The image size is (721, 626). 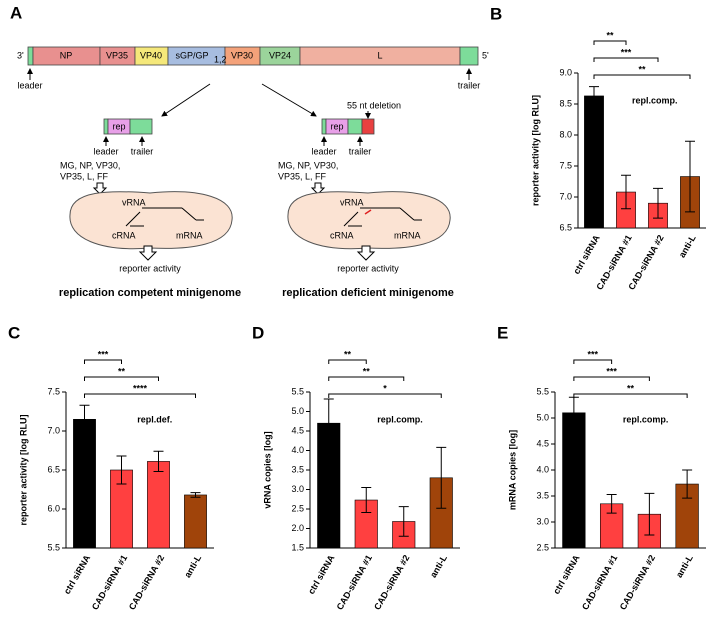 I want to click on panel-letter: A, so click(x=16, y=12).